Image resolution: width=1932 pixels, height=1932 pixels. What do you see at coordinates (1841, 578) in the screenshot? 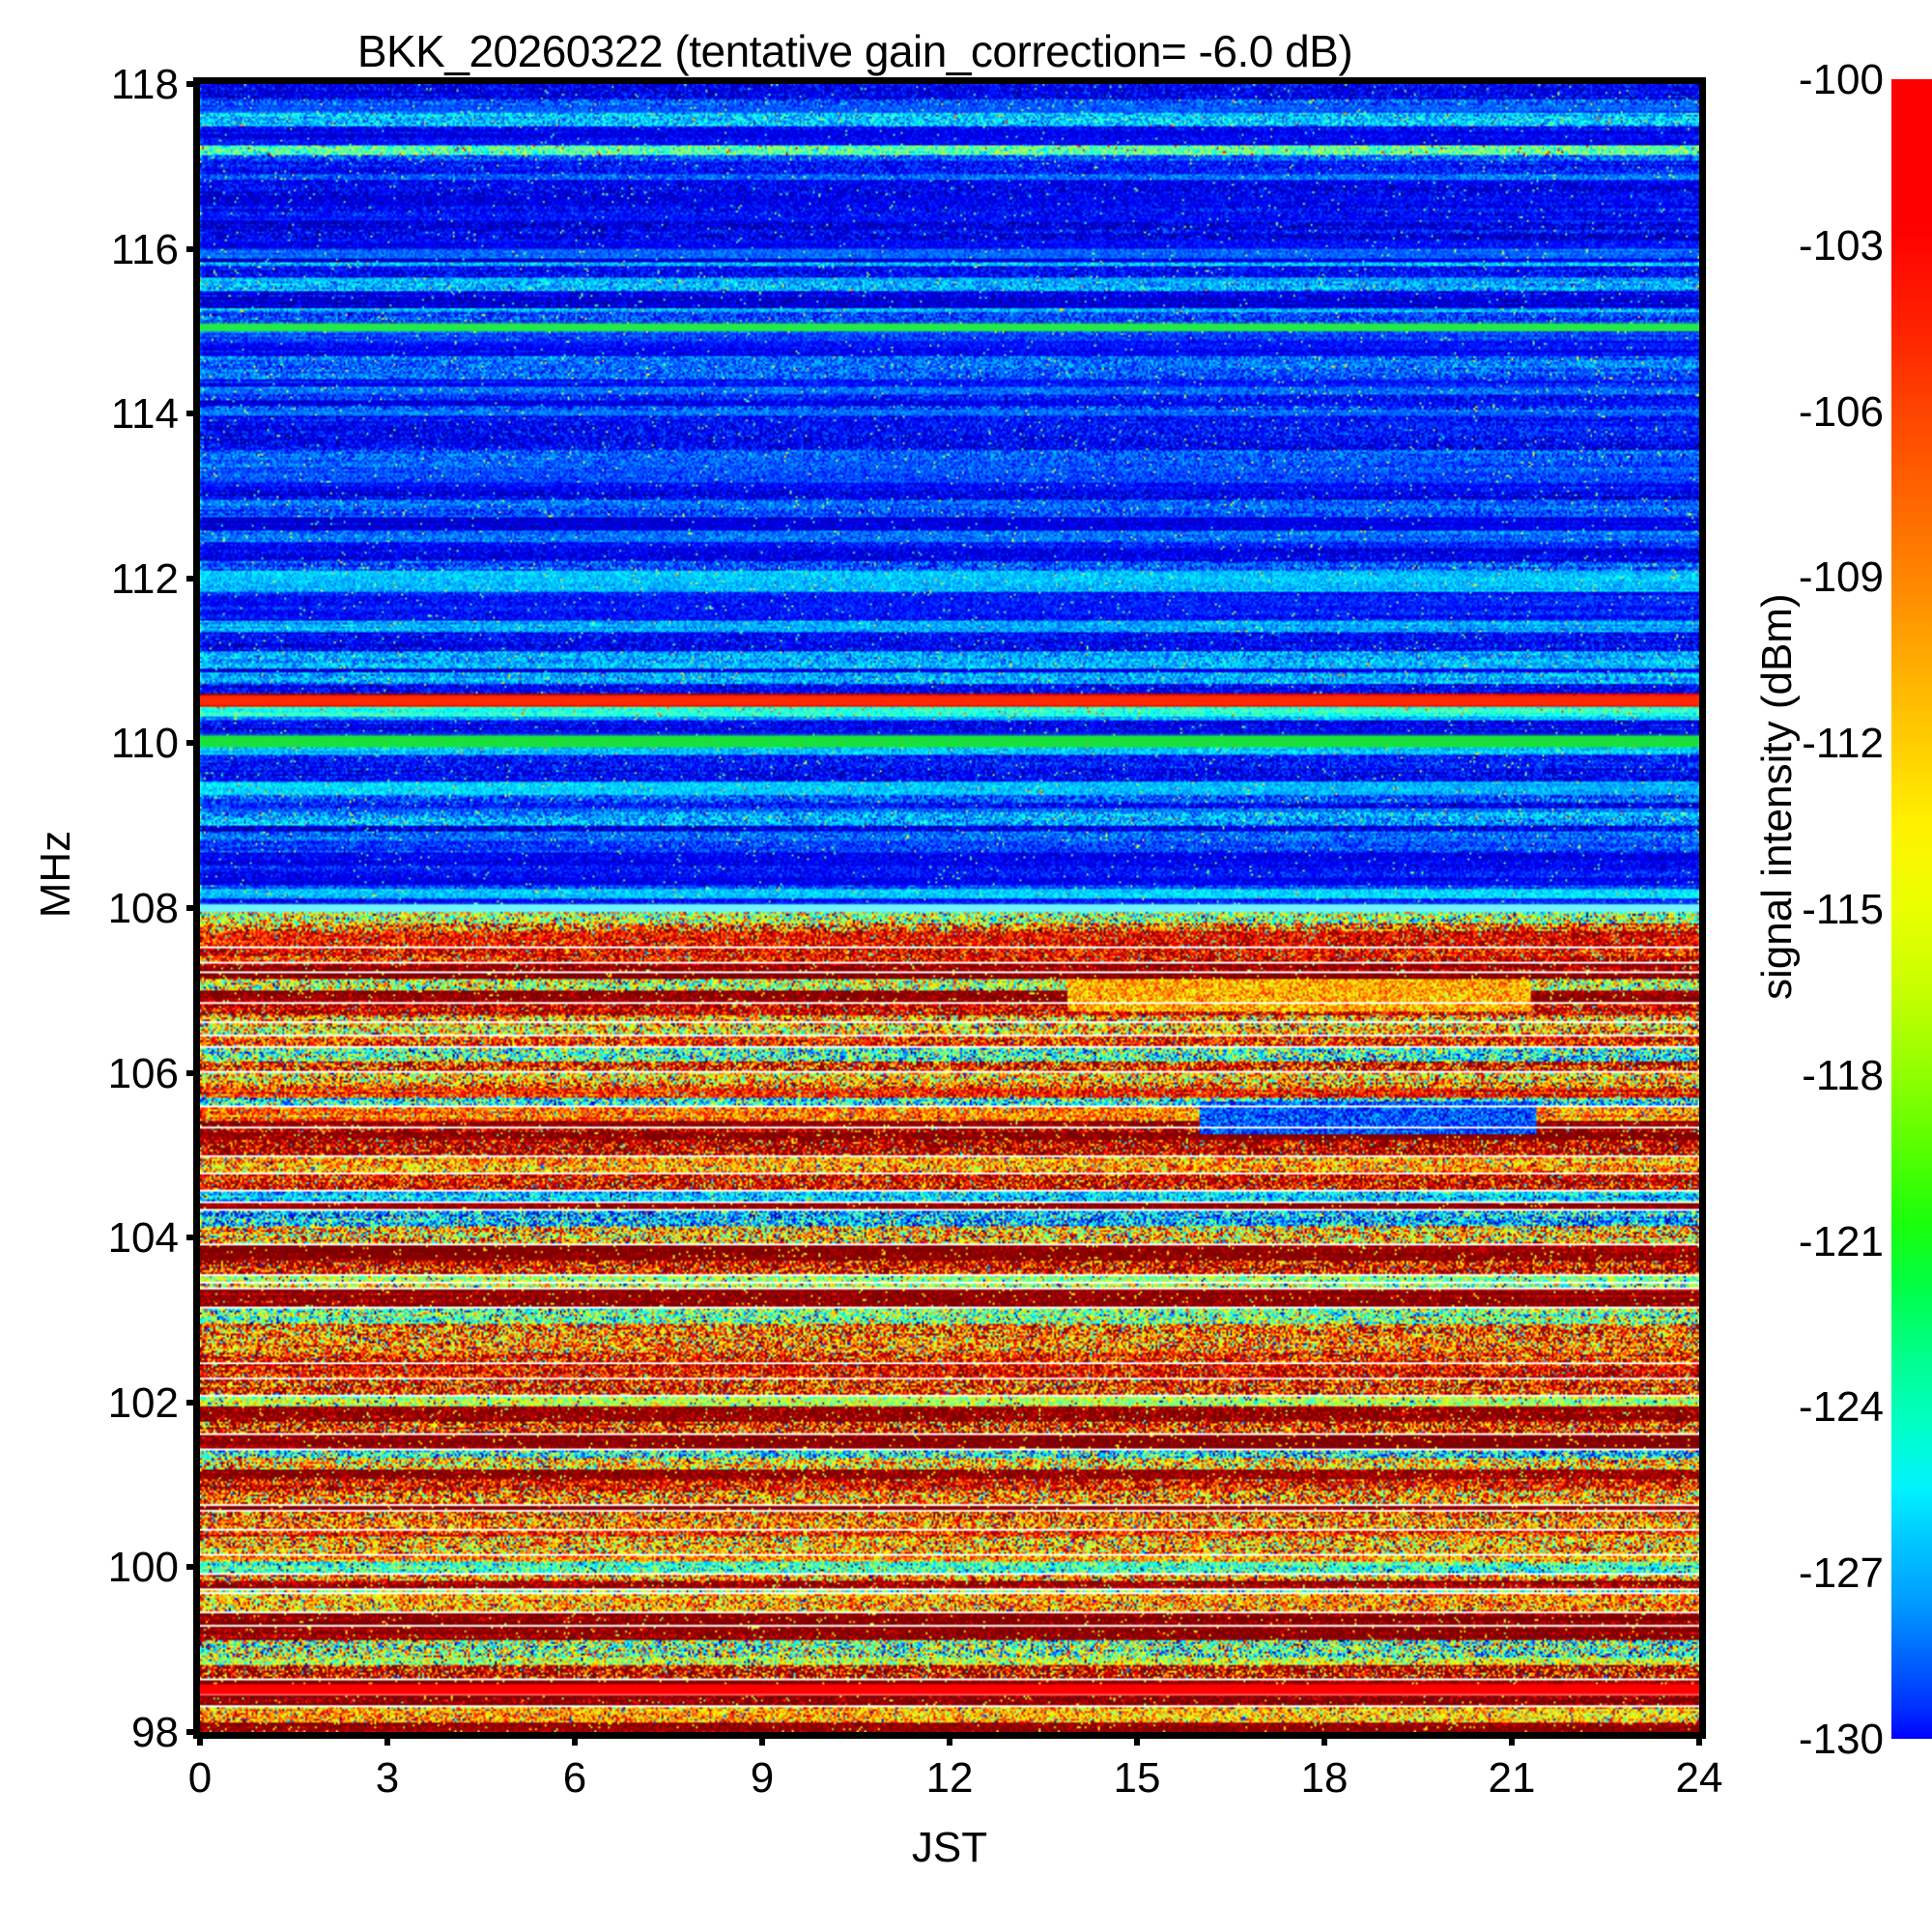
I see `colorbar-tick-label: -109` at bounding box center [1841, 578].